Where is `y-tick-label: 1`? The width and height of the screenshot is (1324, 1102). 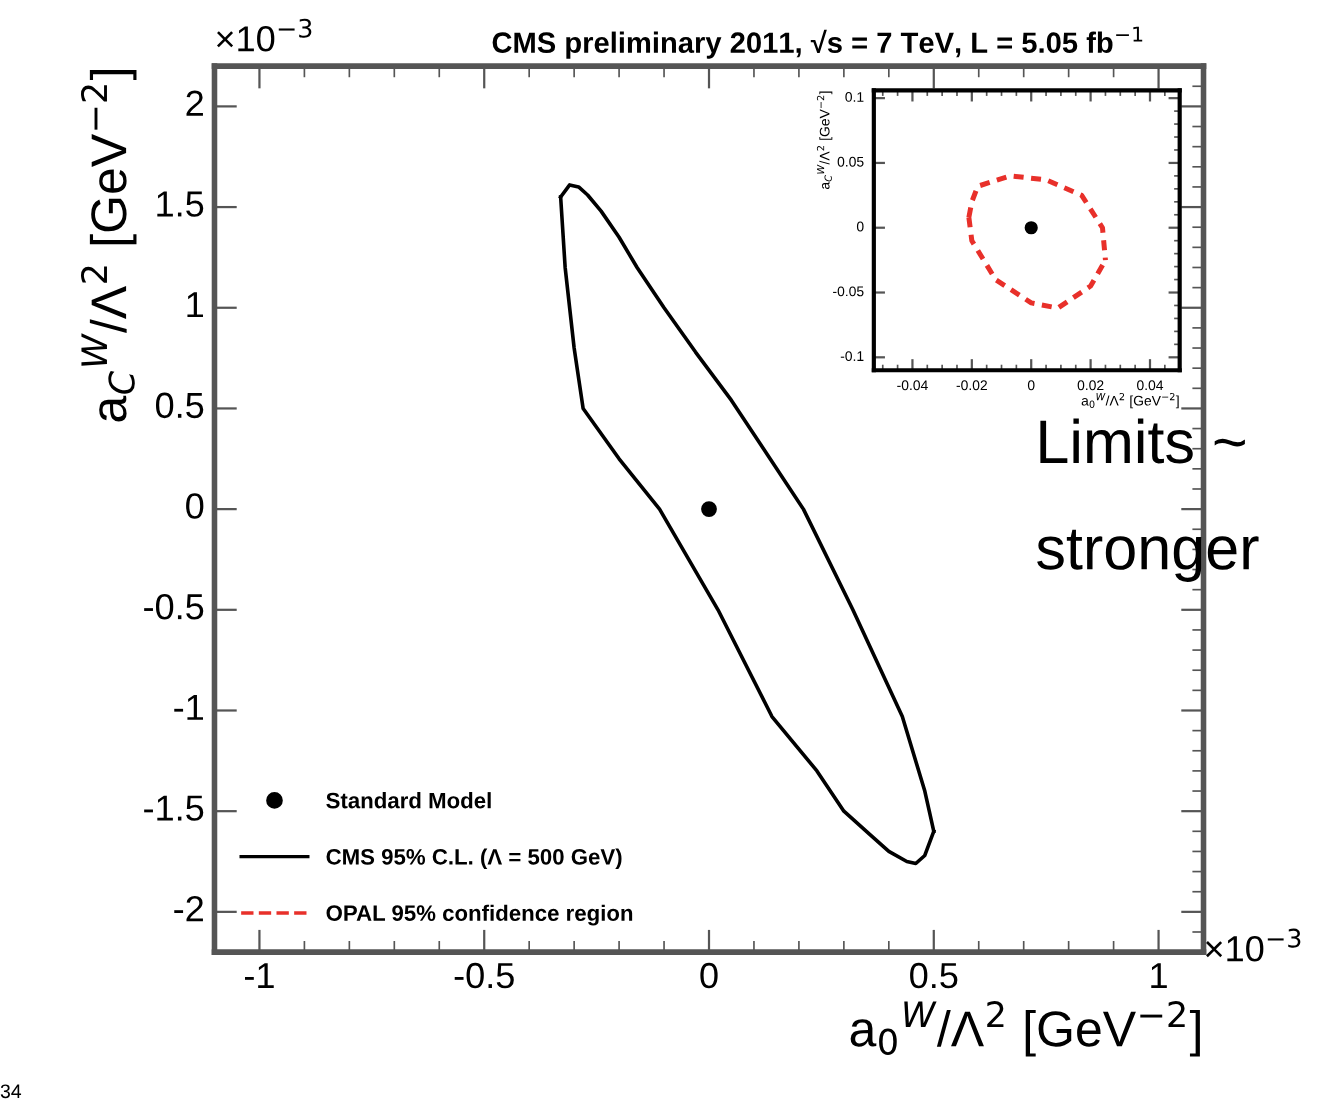
y-tick-label: 1 is located at coordinates (195, 305).